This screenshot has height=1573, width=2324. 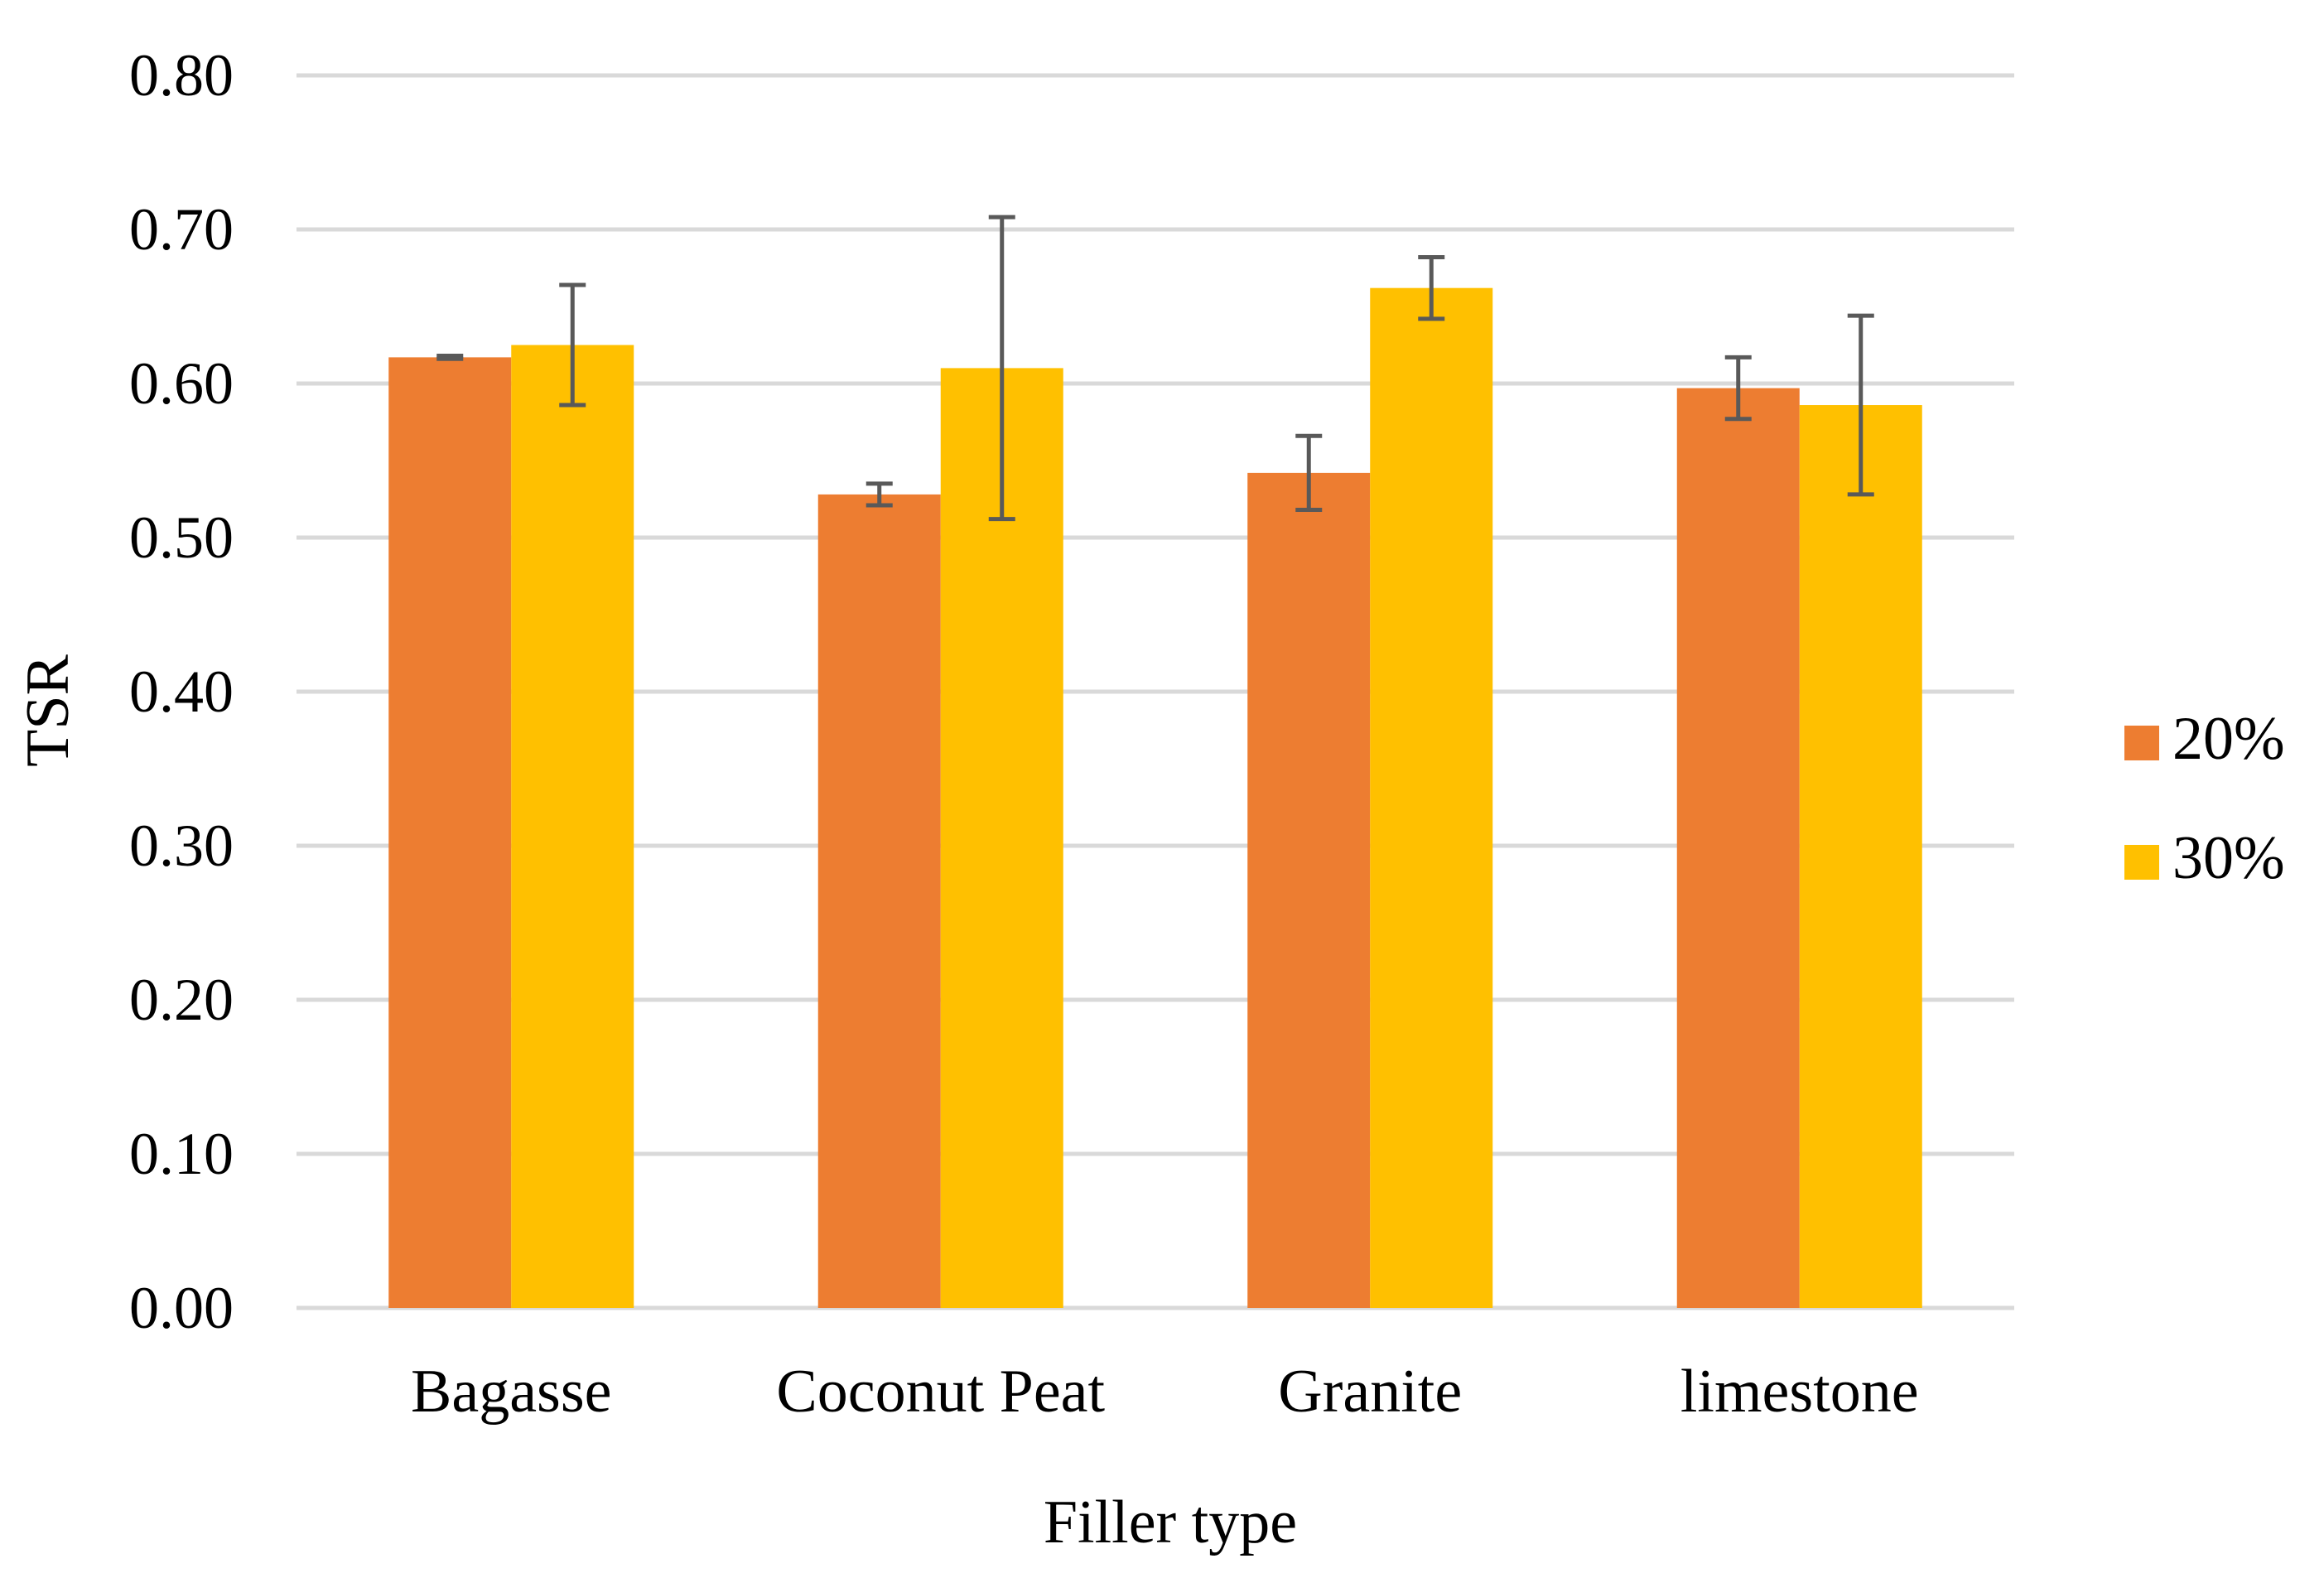 What do you see at coordinates (181, 1000) in the screenshot?
I see `y-tick-label: 0.20` at bounding box center [181, 1000].